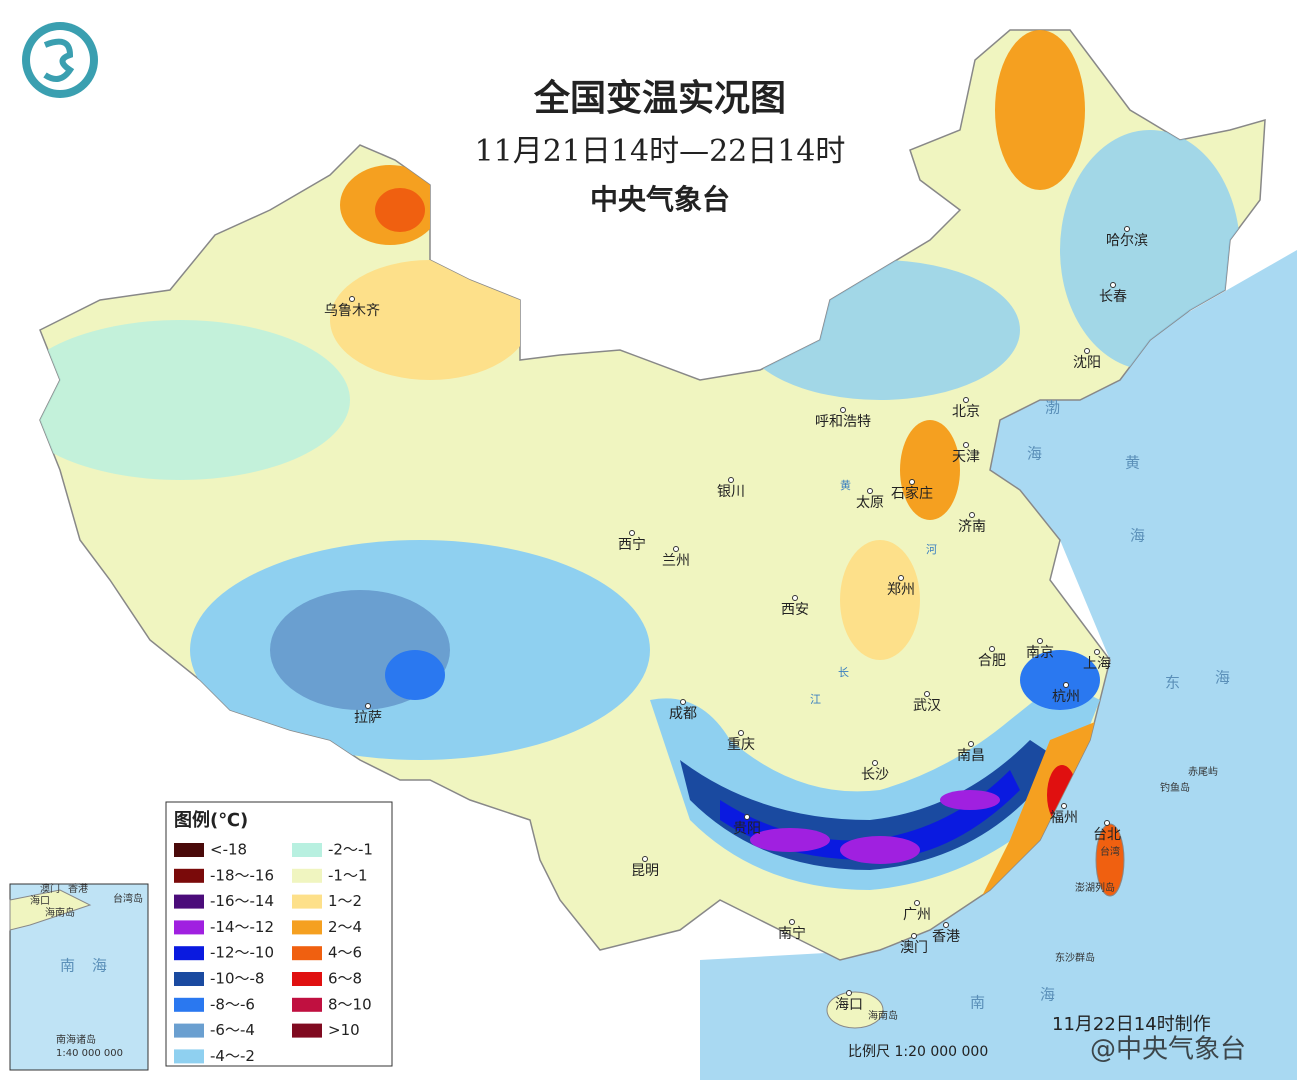  What do you see at coordinates (870, 503) in the screenshot?
I see `city-label: 太原` at bounding box center [870, 503].